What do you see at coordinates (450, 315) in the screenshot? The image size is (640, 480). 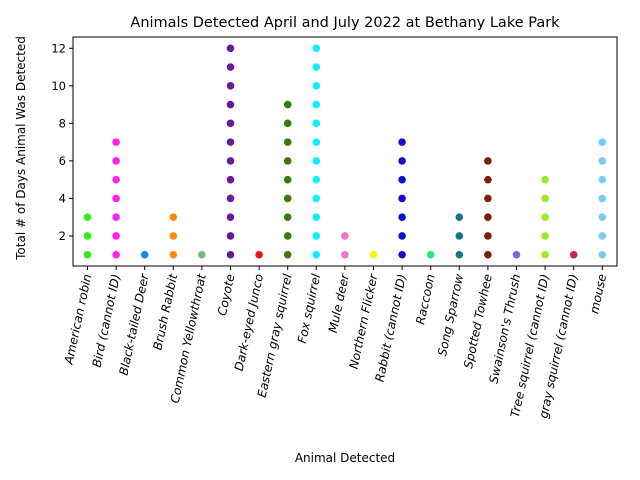 I see `x-tick-label: Song Sparrow` at bounding box center [450, 315].